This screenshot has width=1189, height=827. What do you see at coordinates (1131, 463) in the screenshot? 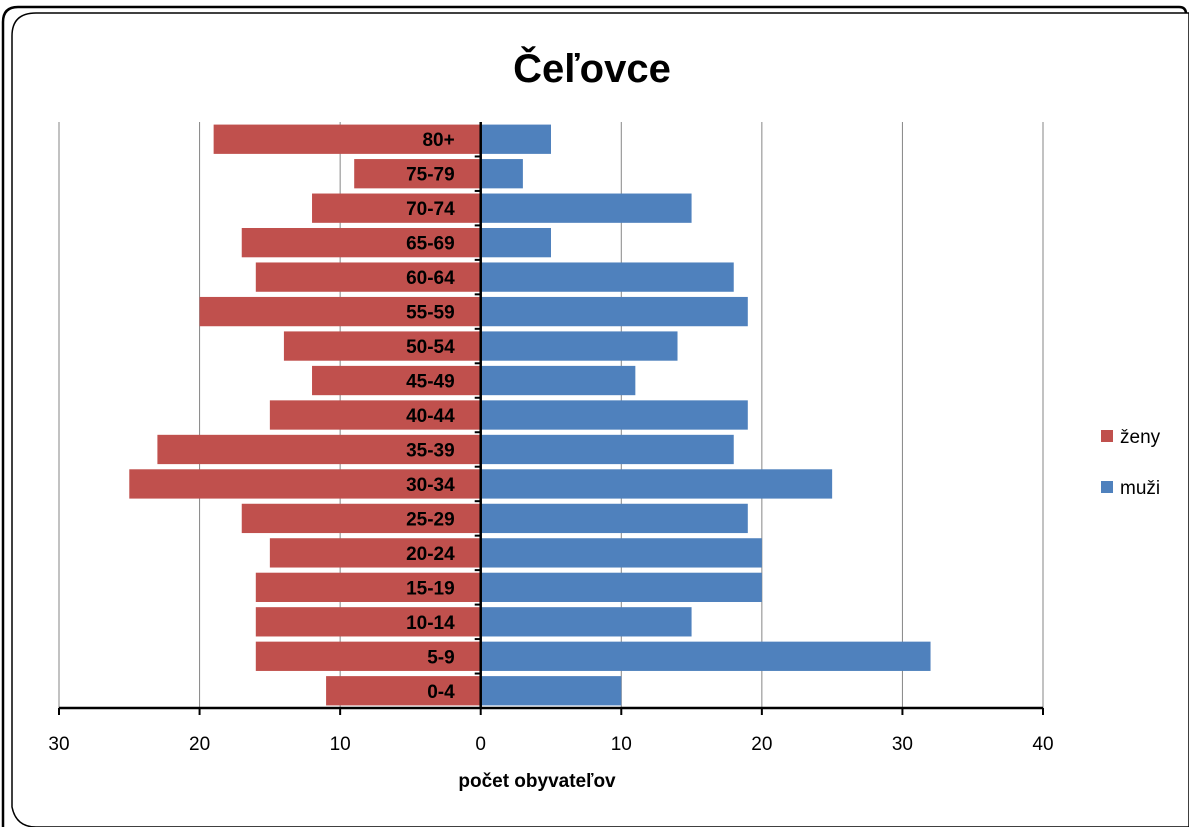
I see `legend: ženy muži` at bounding box center [1131, 463].